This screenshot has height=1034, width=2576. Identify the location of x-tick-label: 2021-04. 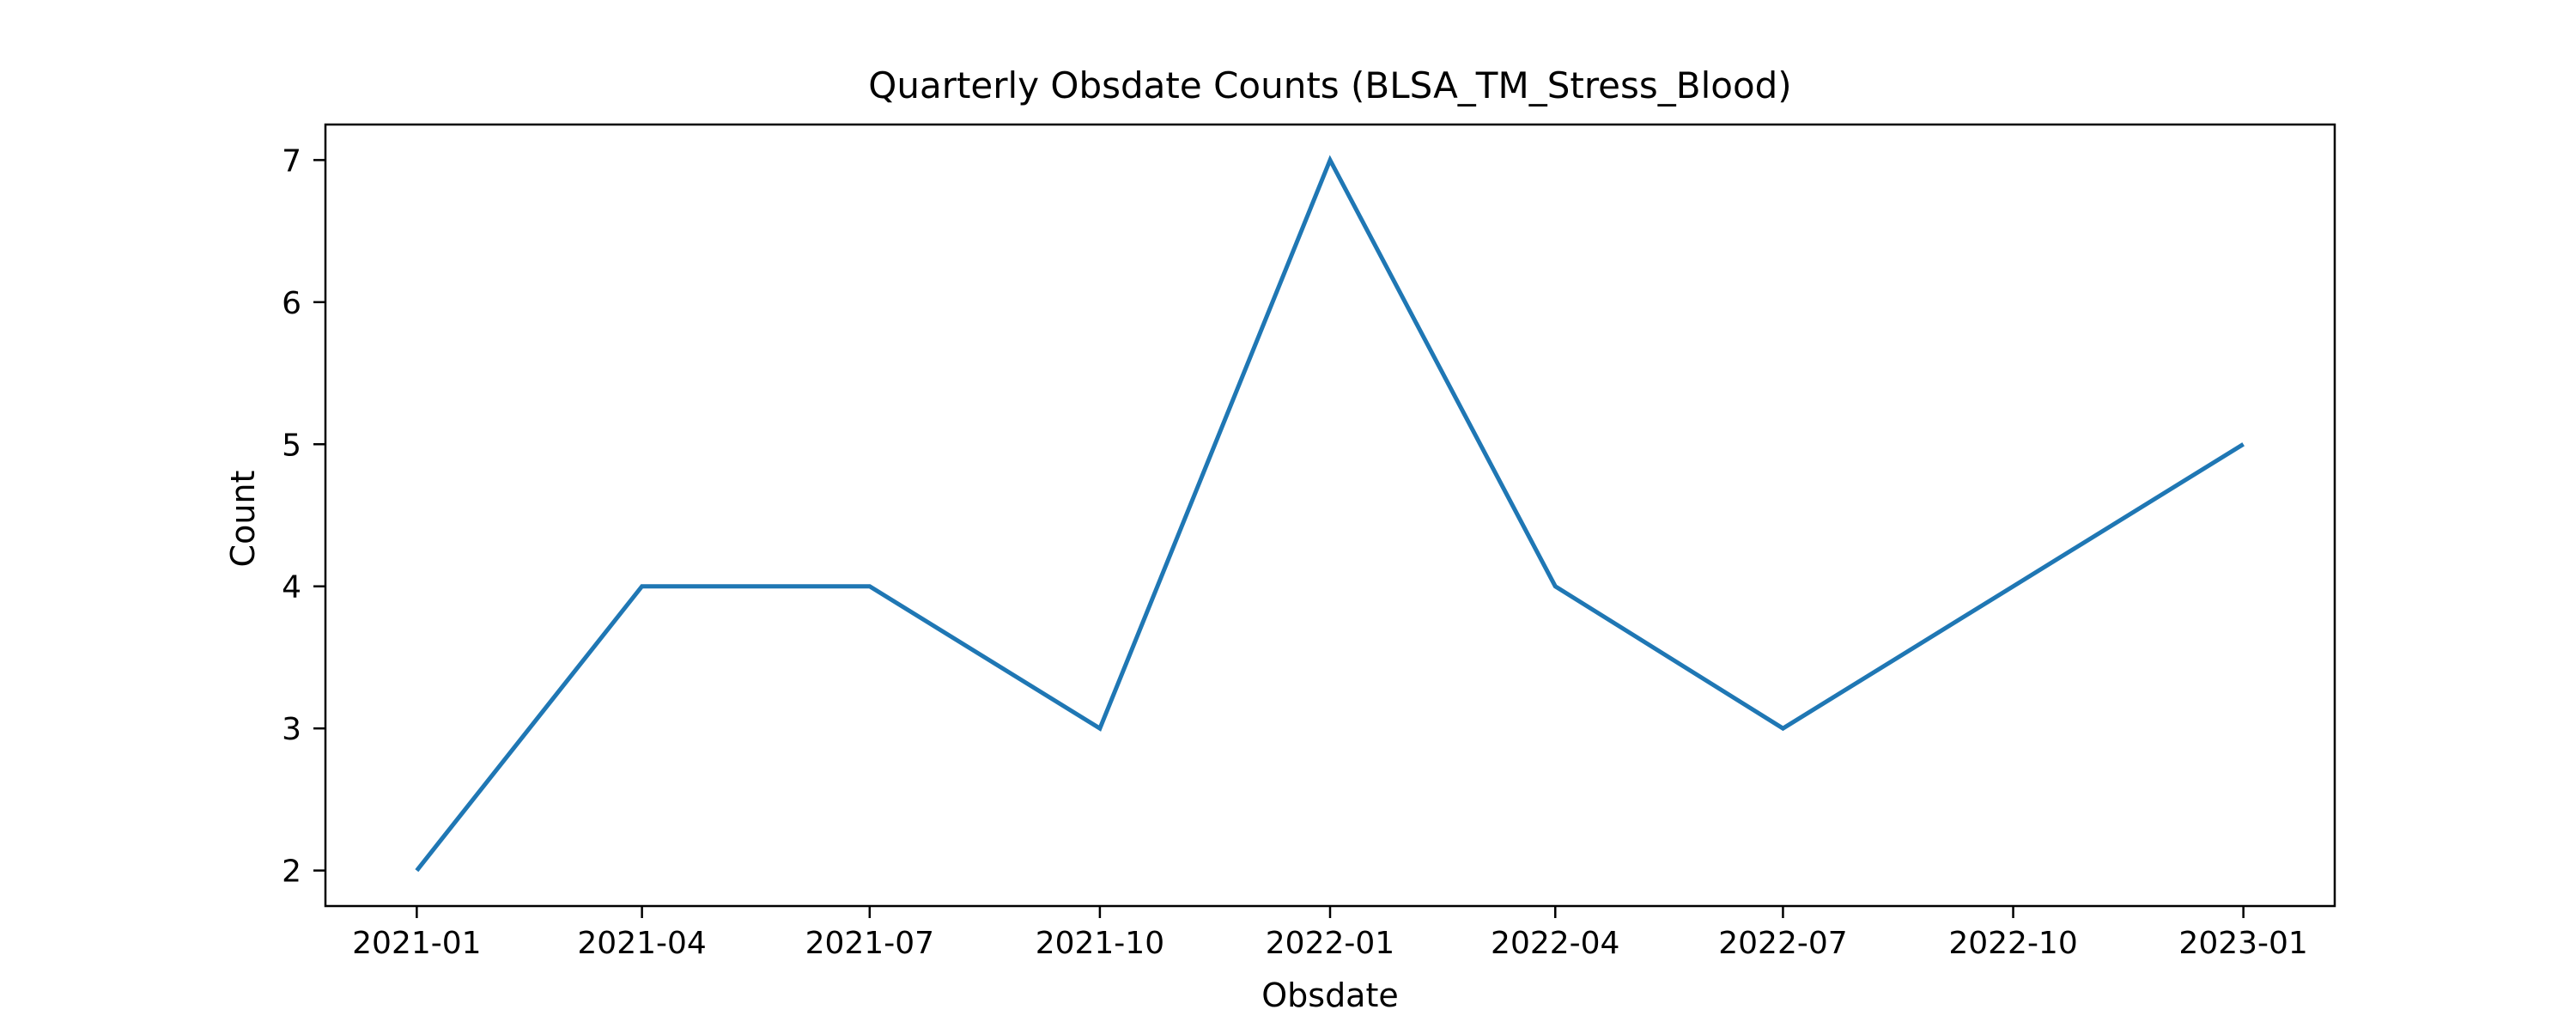
(641, 944).